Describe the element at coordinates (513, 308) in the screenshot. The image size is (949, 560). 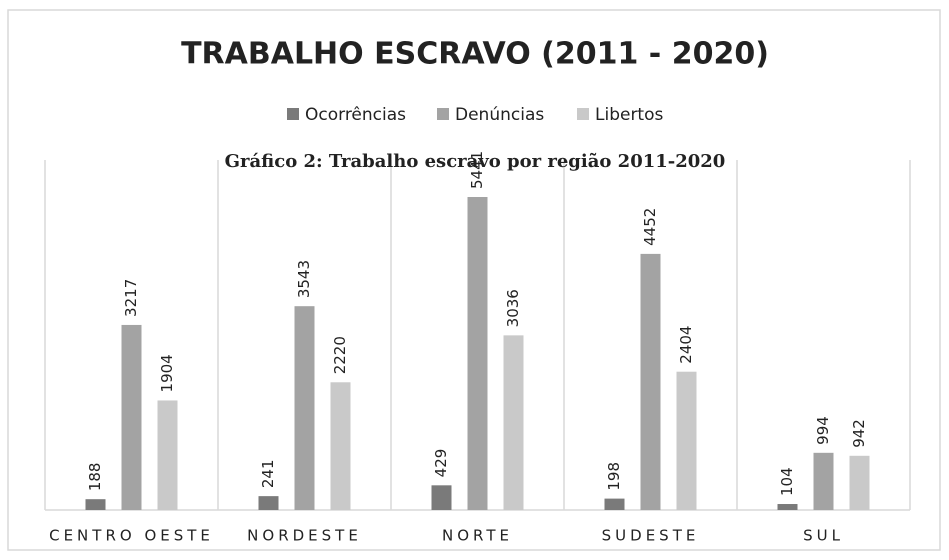
I see `value-label: 3036` at that location.